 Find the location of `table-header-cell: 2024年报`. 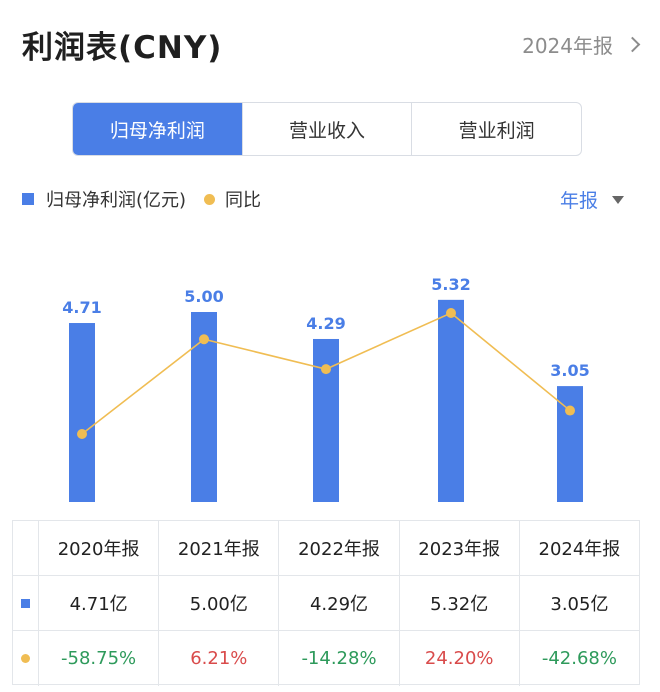

table-header-cell: 2024年报 is located at coordinates (579, 549).